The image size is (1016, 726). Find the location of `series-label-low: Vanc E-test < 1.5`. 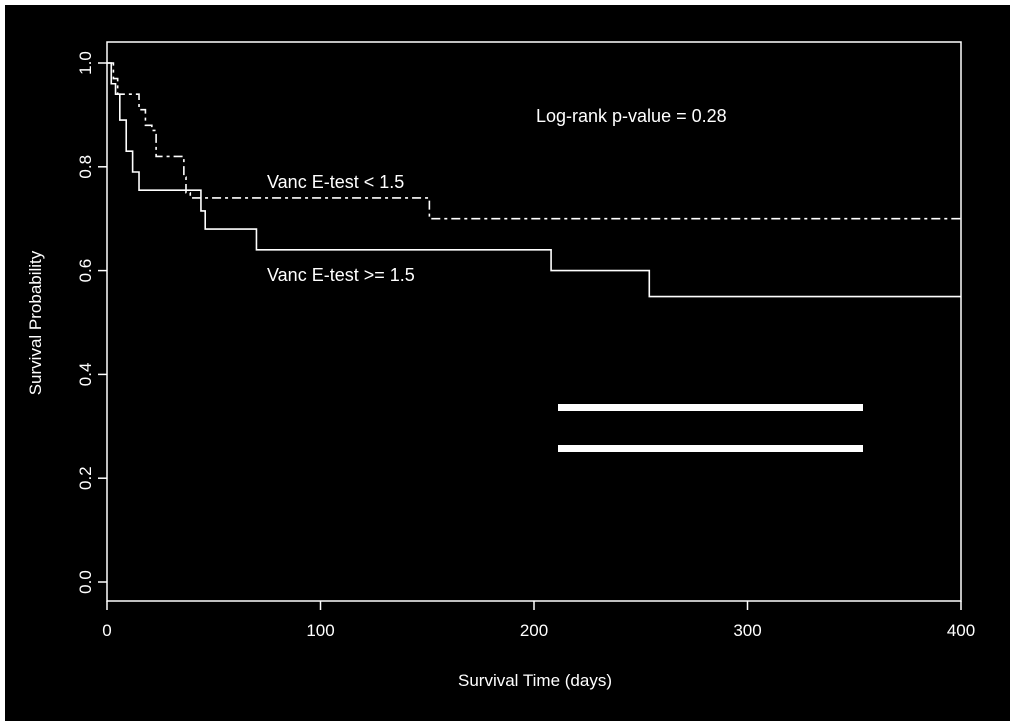

series-label-low: Vanc E-test < 1.5 is located at coordinates (335, 182).